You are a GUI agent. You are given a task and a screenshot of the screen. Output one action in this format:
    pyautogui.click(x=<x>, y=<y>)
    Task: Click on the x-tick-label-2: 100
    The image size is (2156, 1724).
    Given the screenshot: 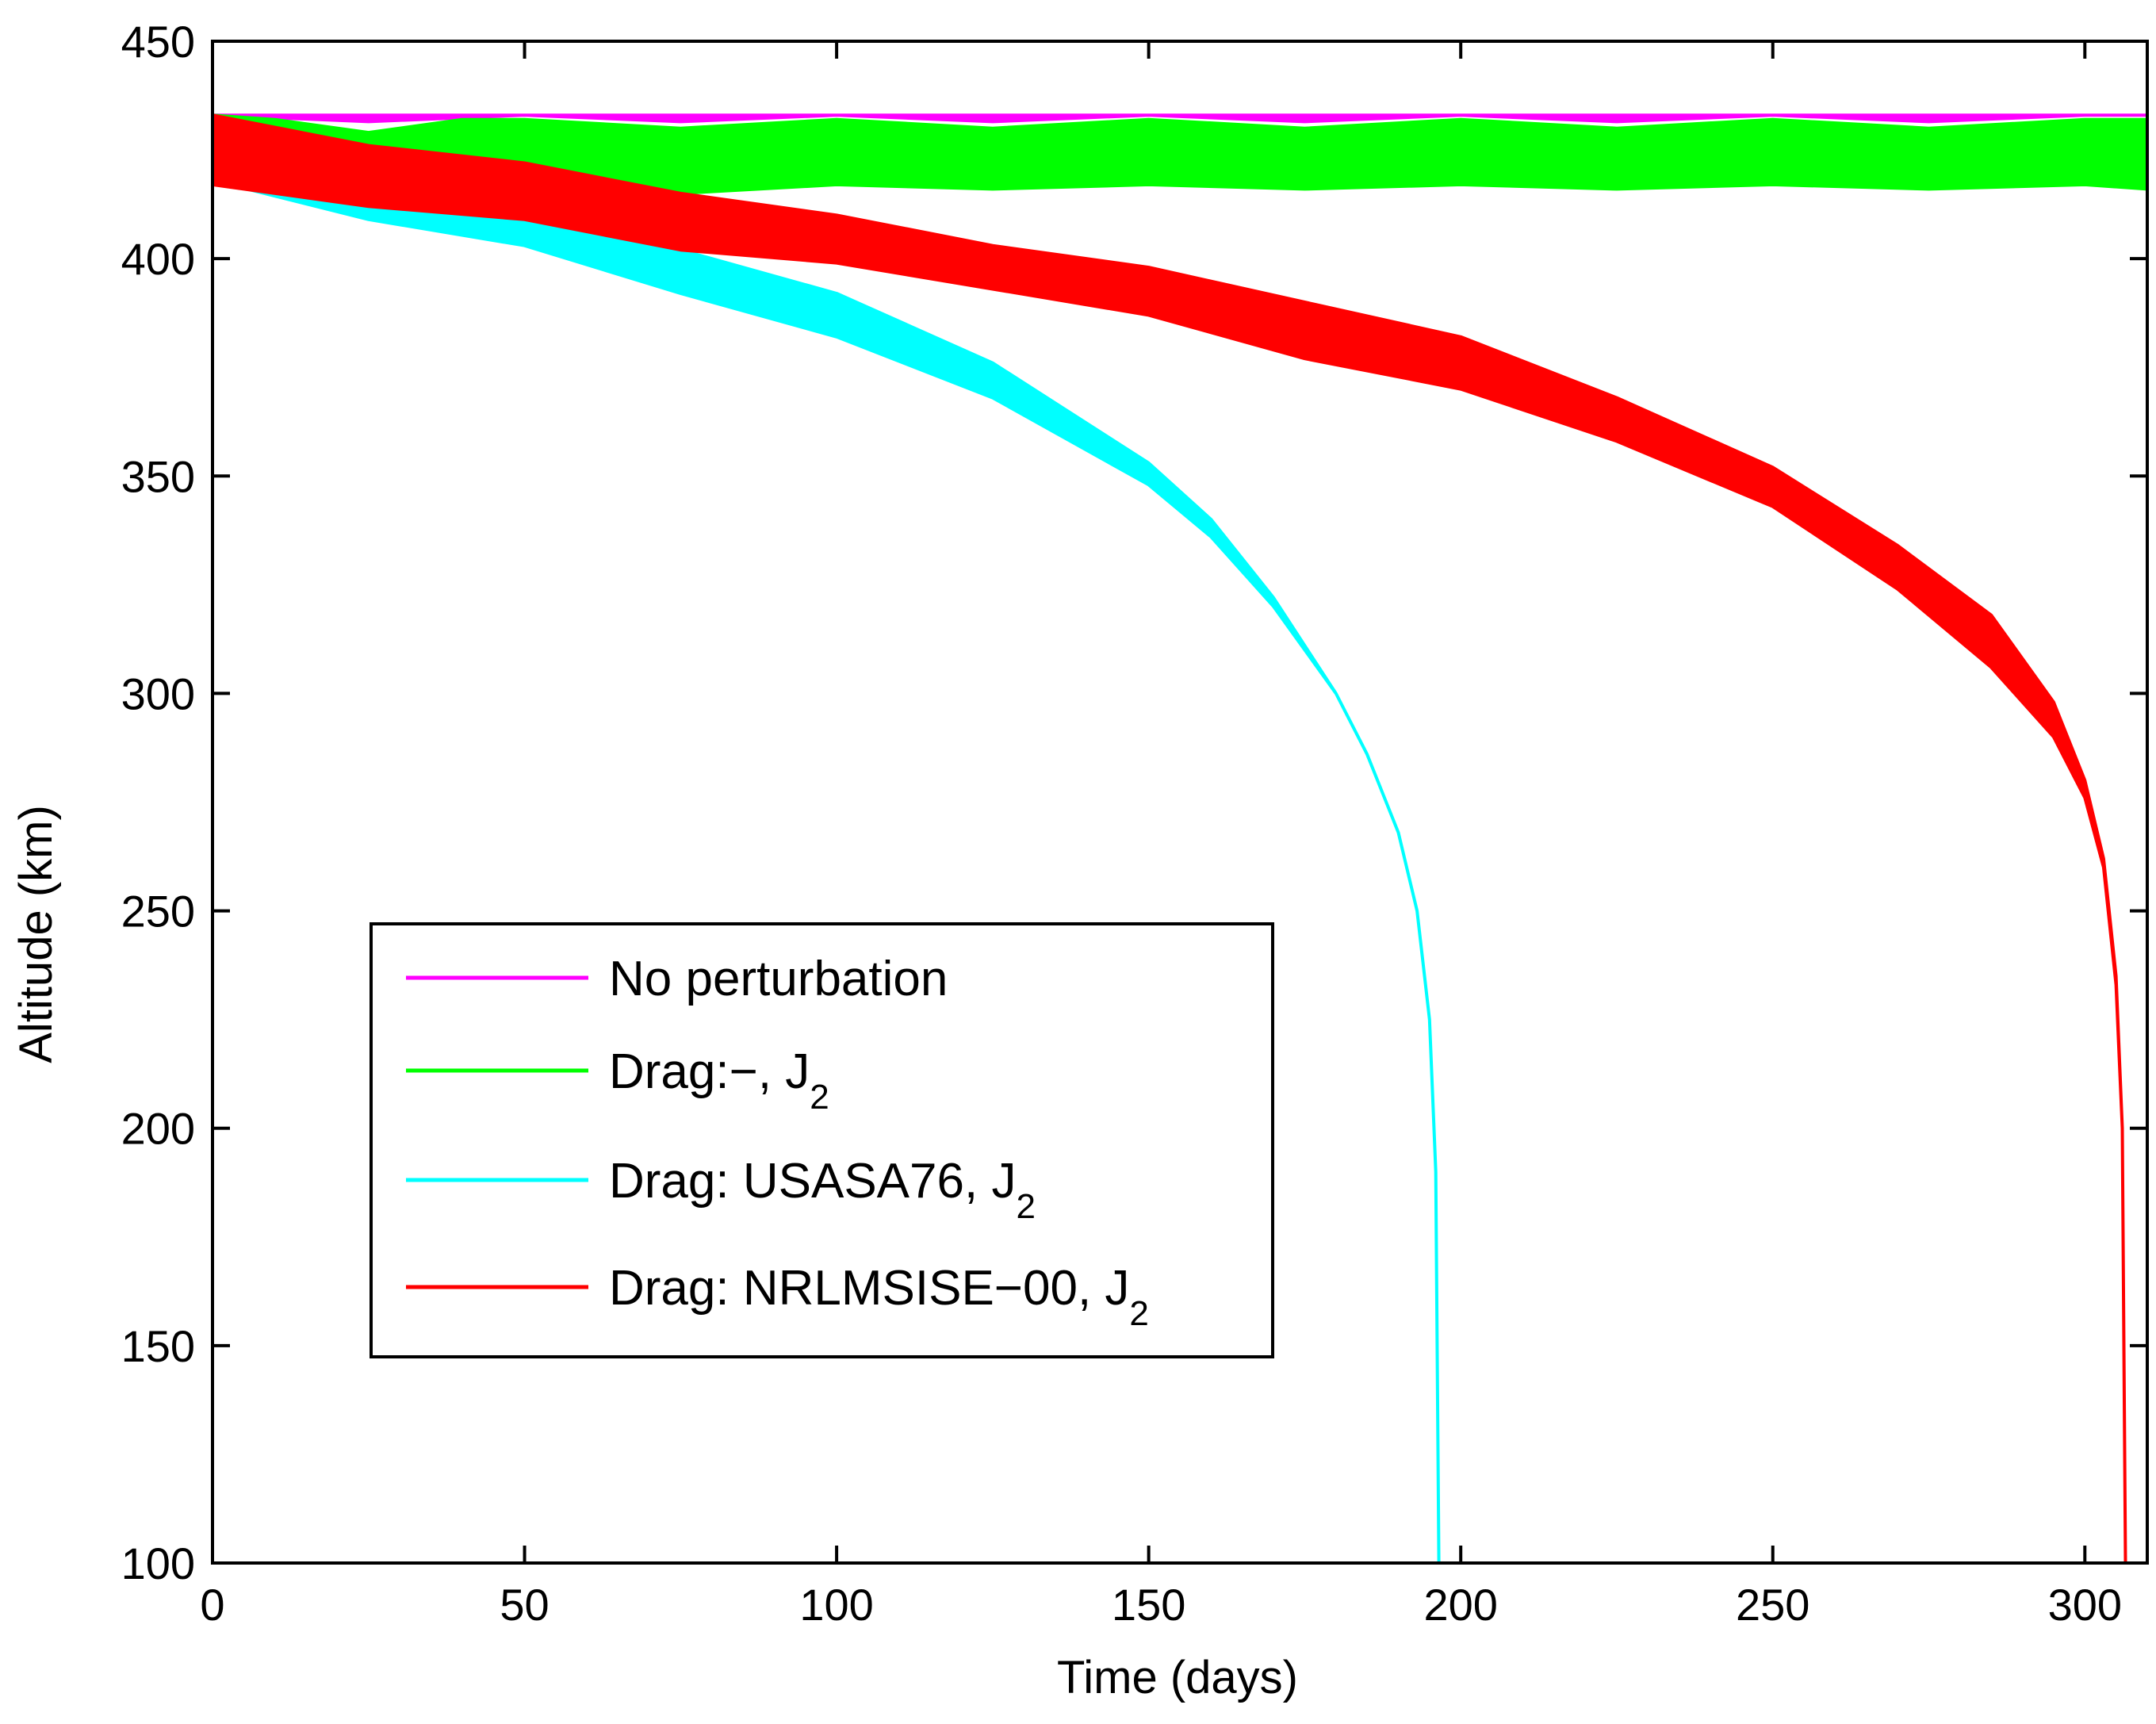 What is the action you would take?
    pyautogui.click(x=836, y=1605)
    